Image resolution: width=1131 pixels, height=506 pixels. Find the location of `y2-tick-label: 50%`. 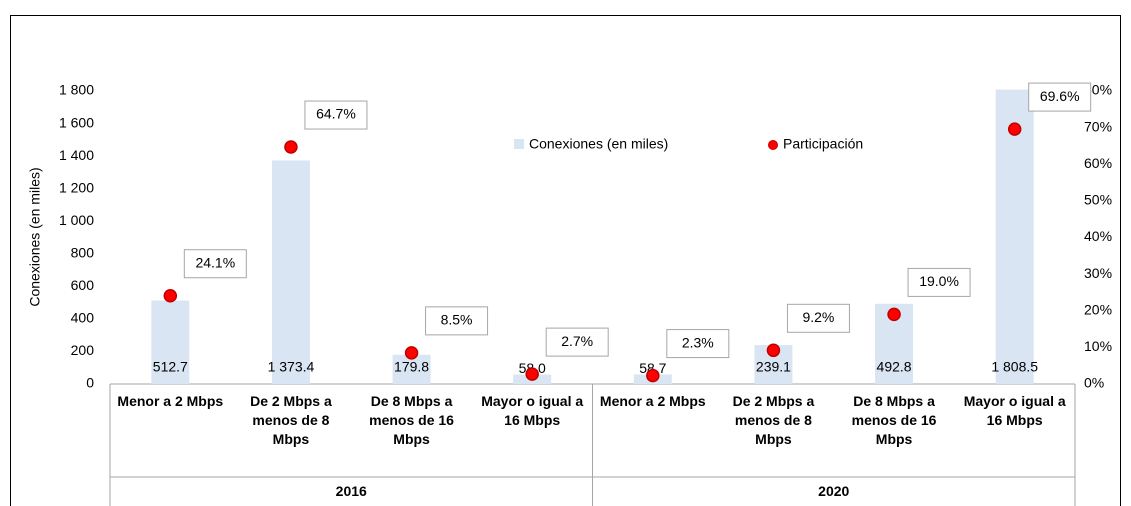

y2-tick-label: 50% is located at coordinates (1098, 200).